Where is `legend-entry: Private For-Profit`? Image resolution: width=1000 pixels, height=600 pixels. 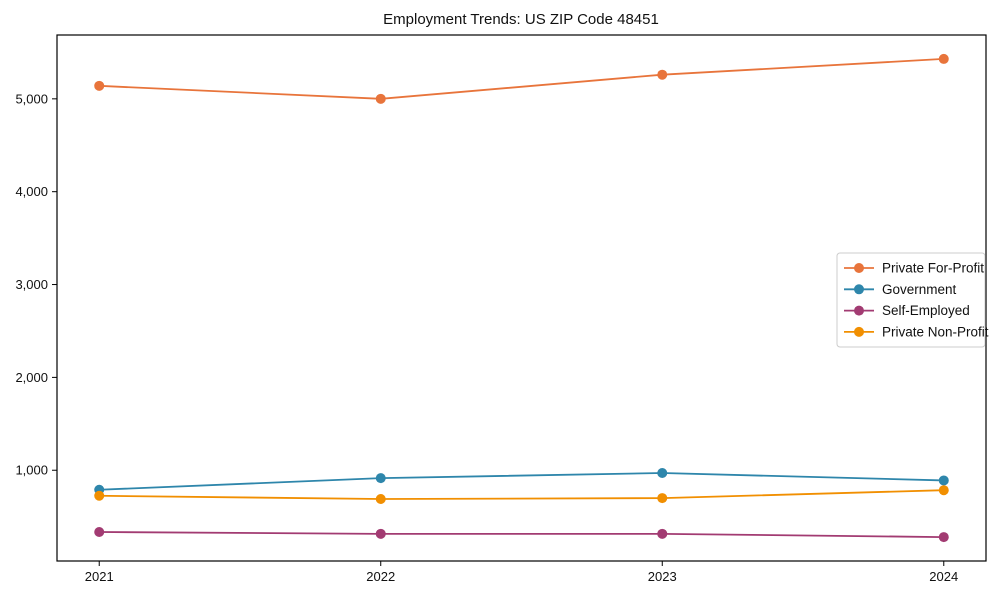 legend-entry: Private For-Profit is located at coordinates (914, 268).